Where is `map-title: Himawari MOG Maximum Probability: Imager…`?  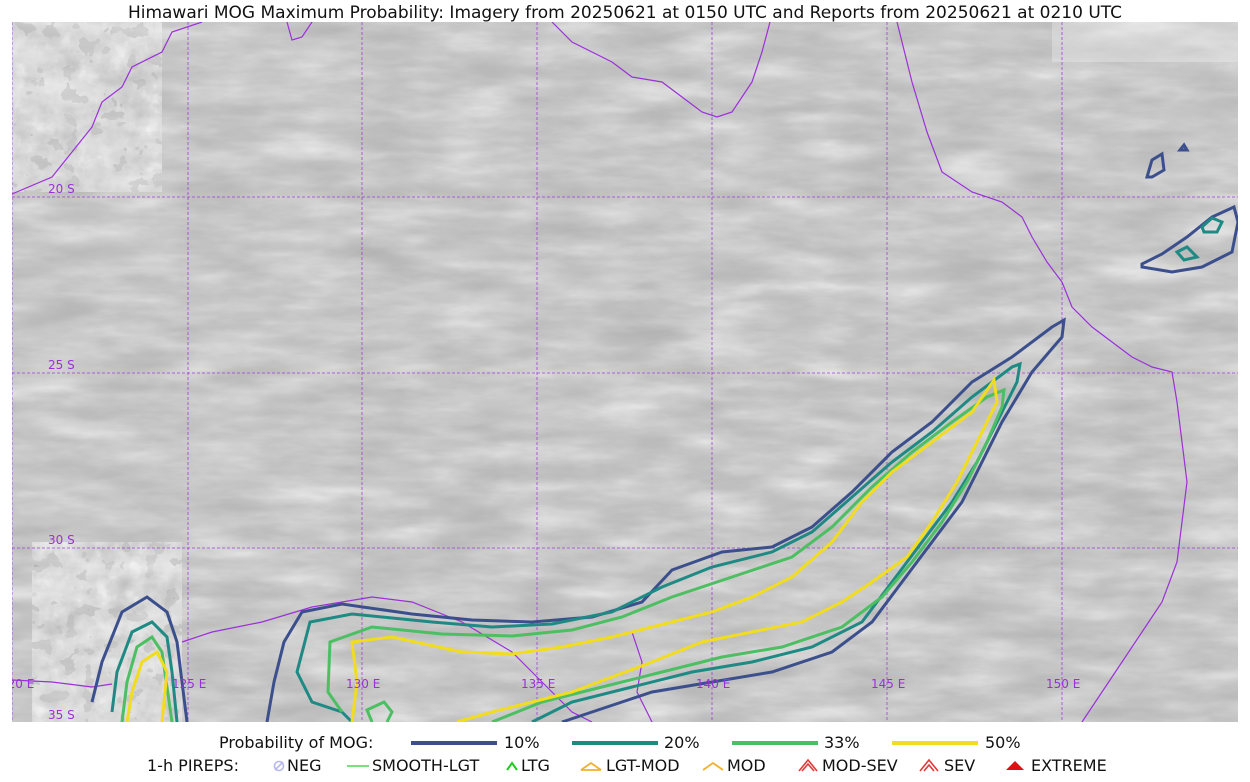 map-title: Himawari MOG Maximum Probability: Imager… is located at coordinates (625, 13).